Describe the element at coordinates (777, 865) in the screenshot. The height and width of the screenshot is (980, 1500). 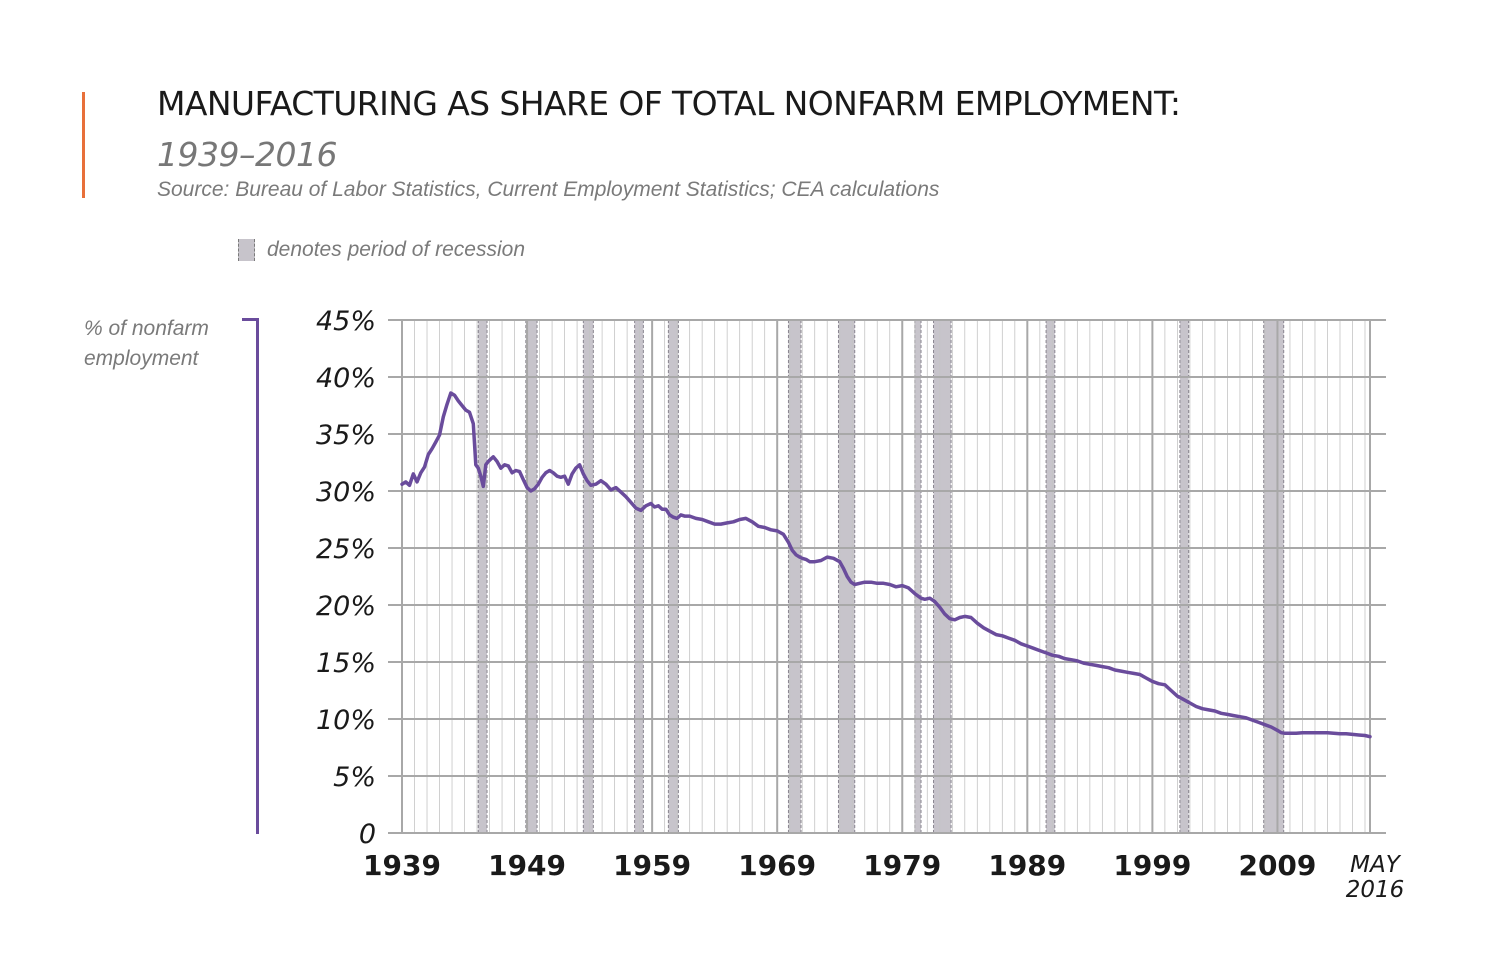
I see `x-tick-label: 1969` at that location.